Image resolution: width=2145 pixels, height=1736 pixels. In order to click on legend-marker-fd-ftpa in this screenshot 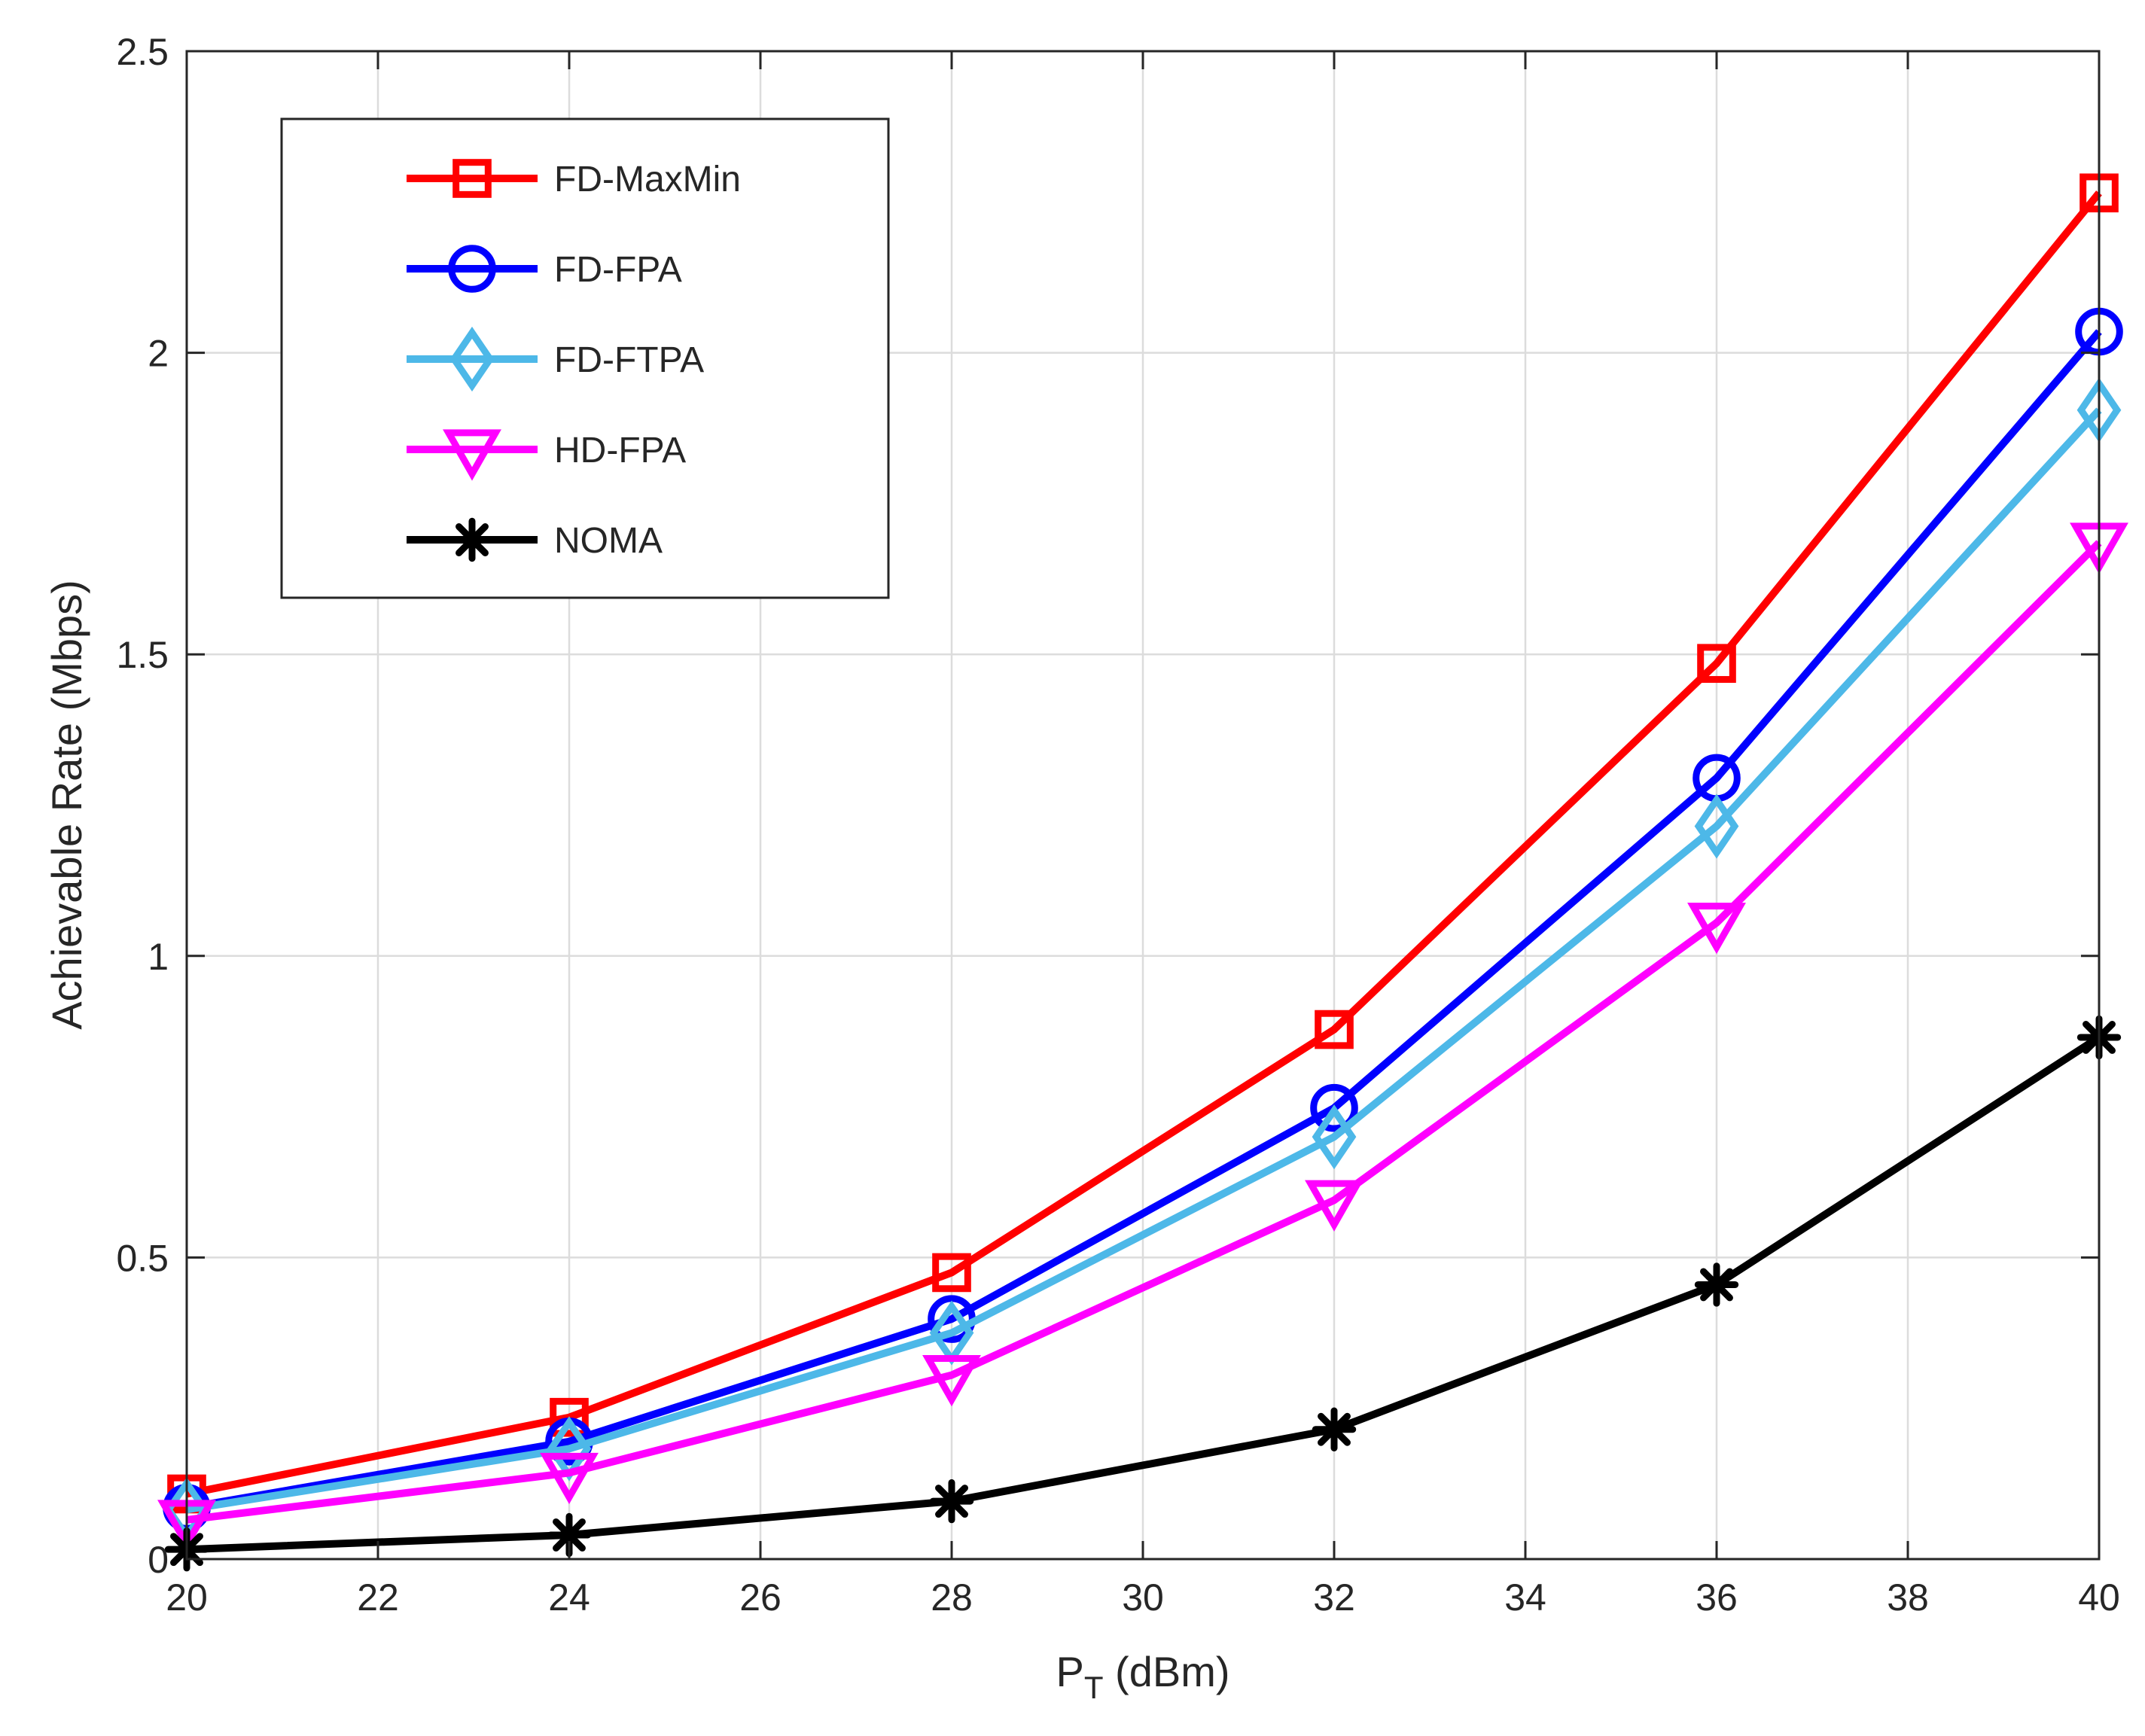, I will do `click(472, 359)`.